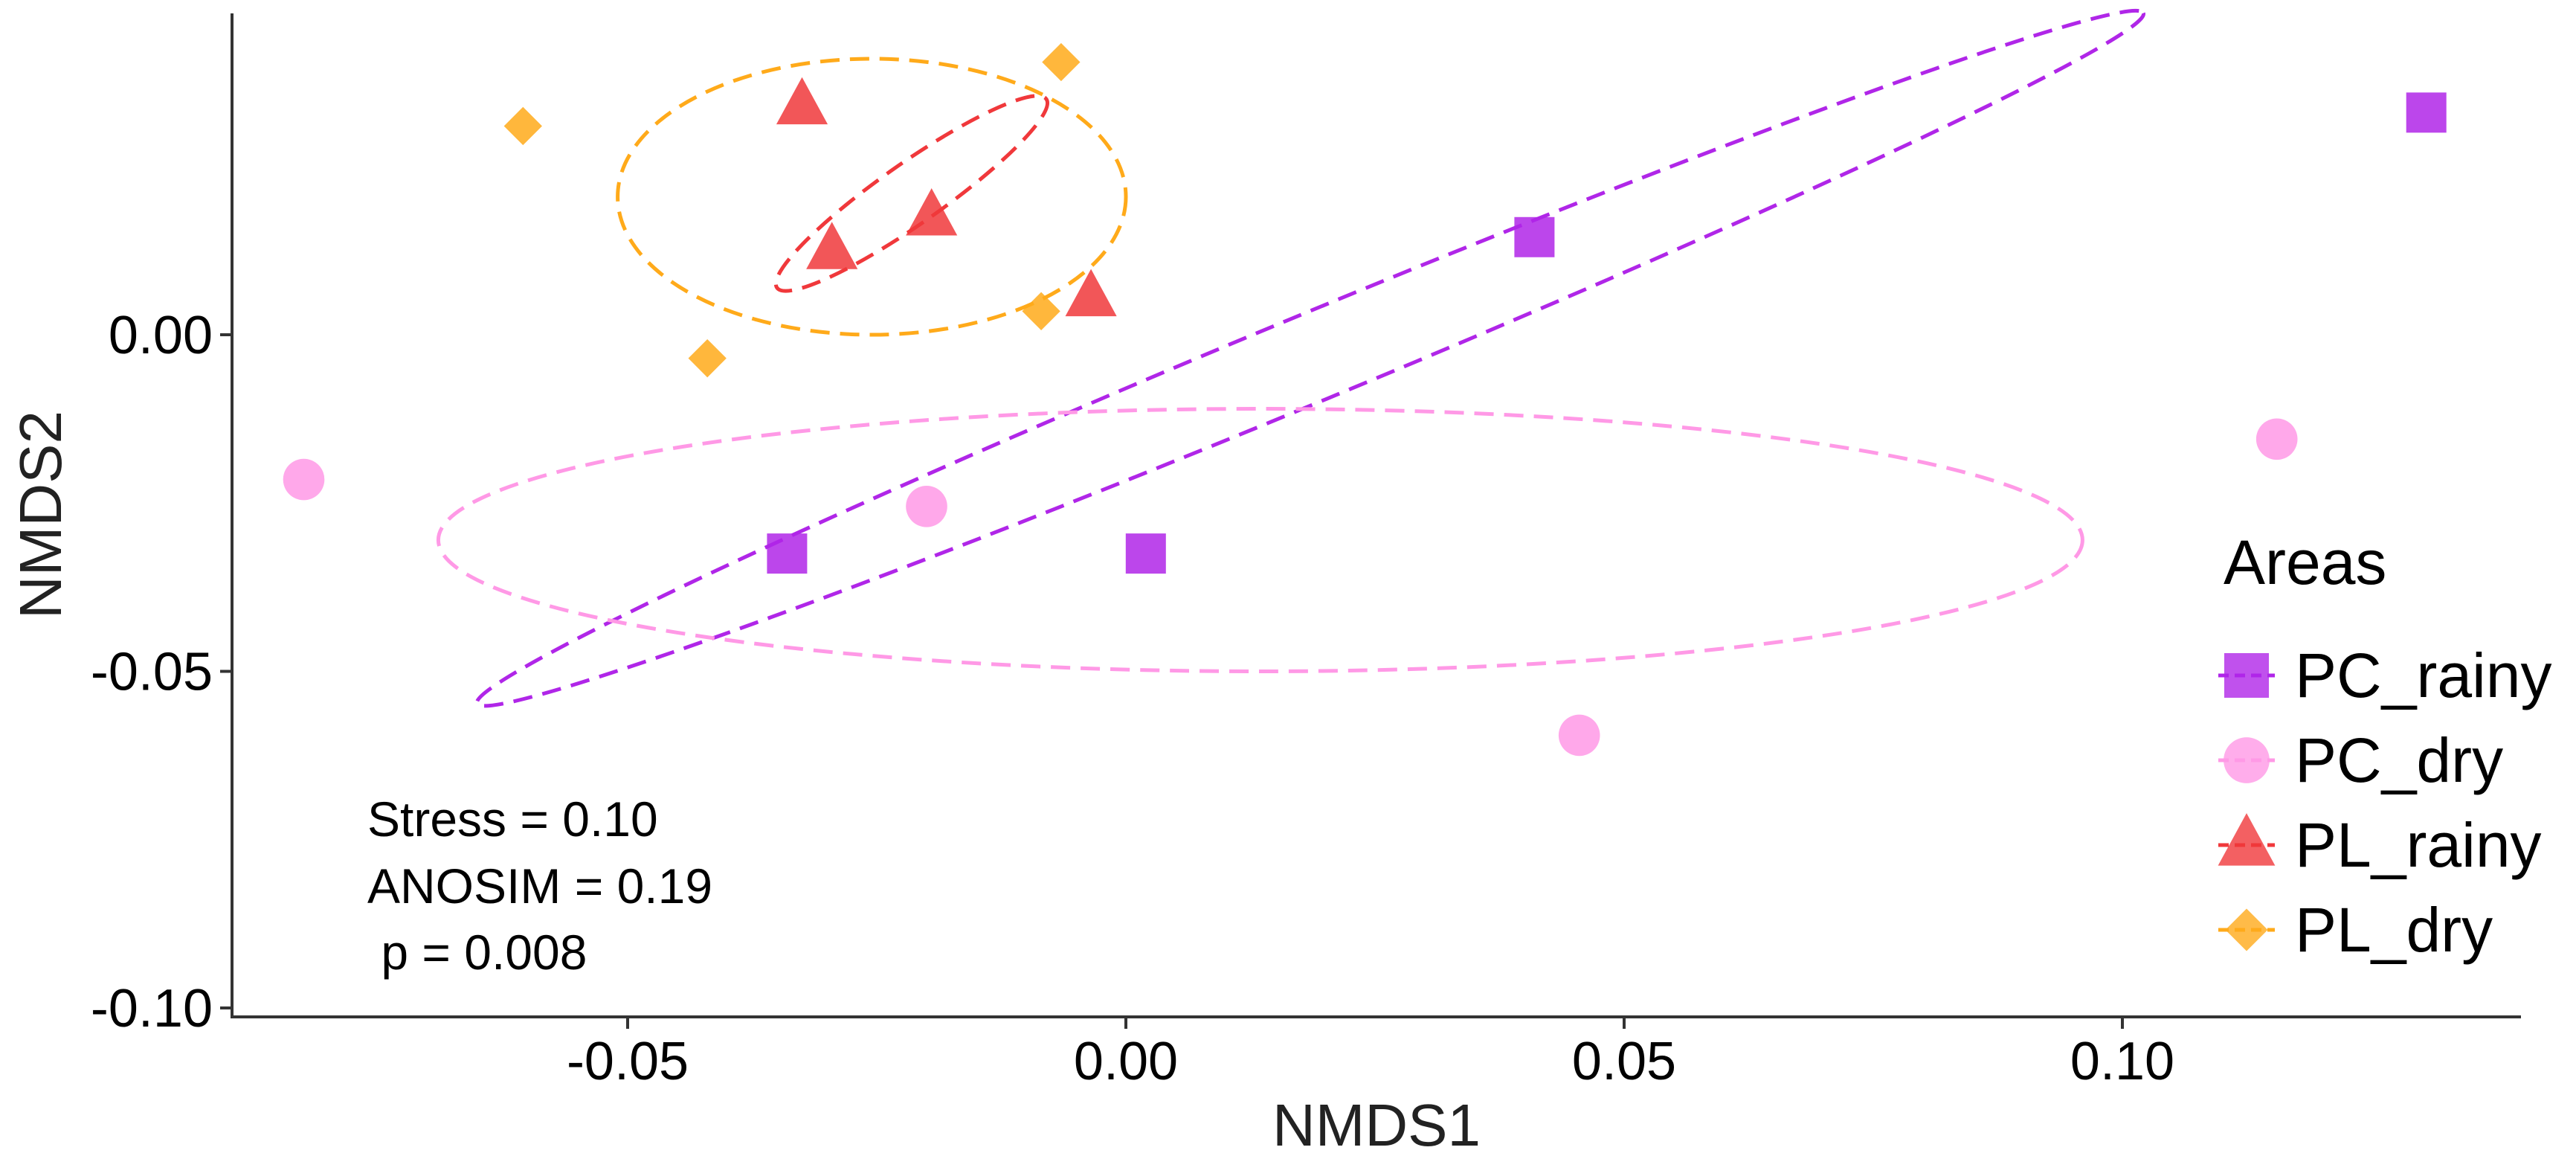 This screenshot has width=2576, height=1156. I want to click on x-tick-label: 0.05, so click(1624, 1061).